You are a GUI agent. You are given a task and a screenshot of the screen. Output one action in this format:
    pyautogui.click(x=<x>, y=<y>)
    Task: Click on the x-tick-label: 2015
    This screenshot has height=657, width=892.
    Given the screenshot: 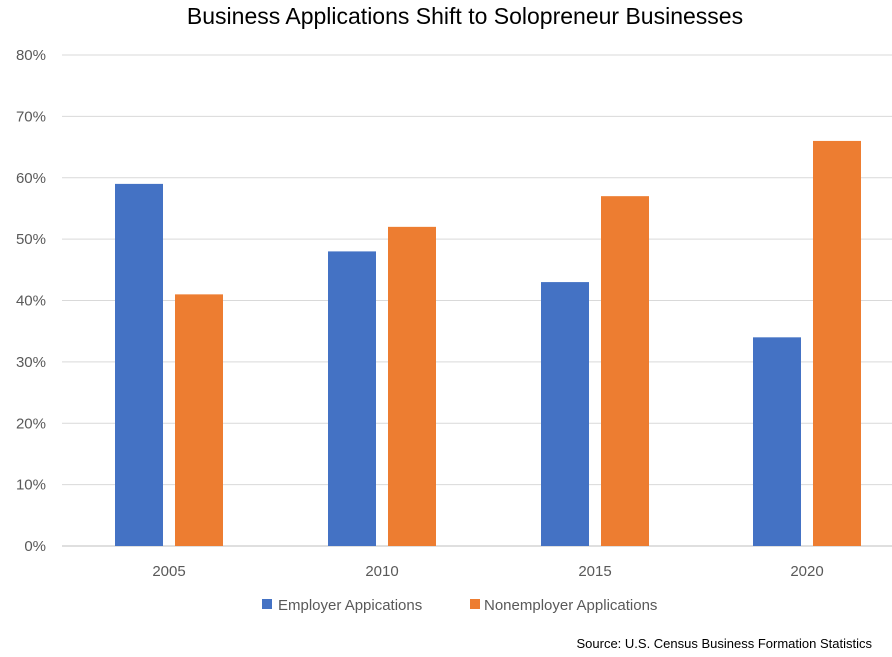 What is the action you would take?
    pyautogui.click(x=594, y=571)
    